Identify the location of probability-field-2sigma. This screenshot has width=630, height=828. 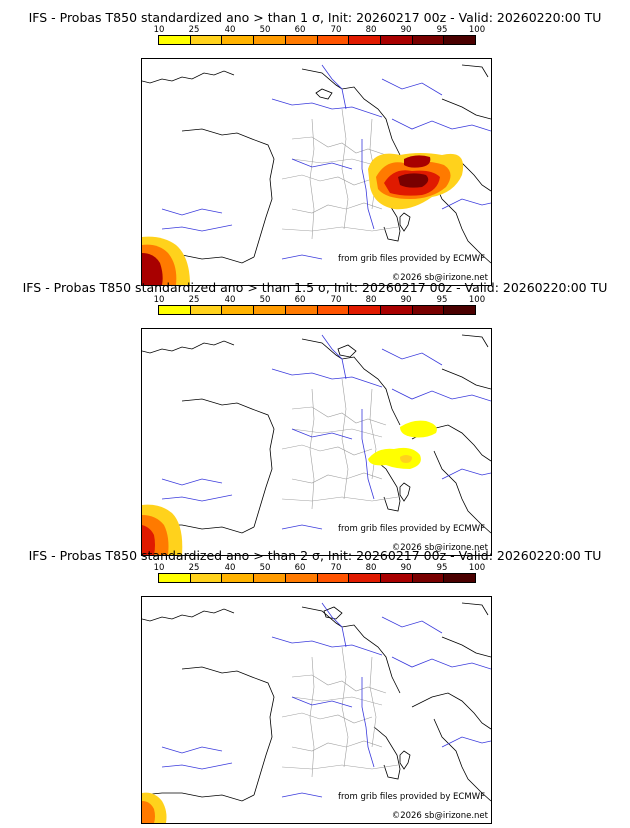
(154, 807).